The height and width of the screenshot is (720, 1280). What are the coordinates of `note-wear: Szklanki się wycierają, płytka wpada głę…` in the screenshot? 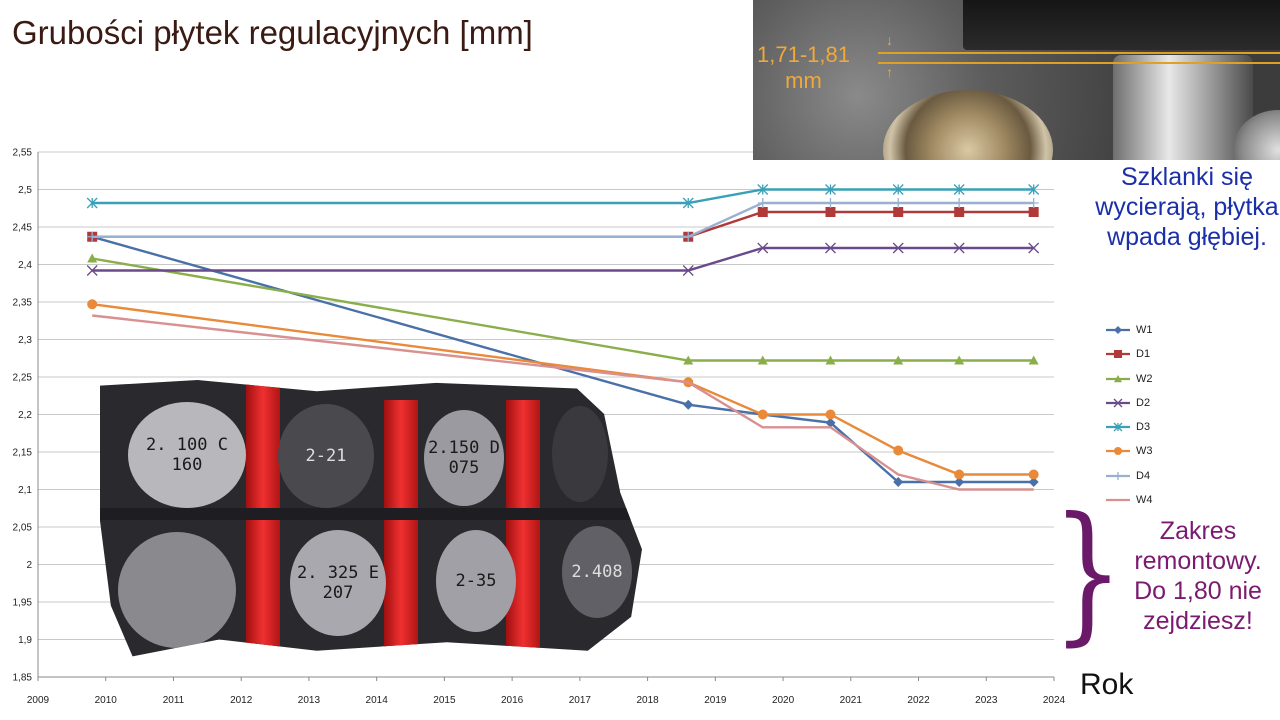 It's located at (1187, 207).